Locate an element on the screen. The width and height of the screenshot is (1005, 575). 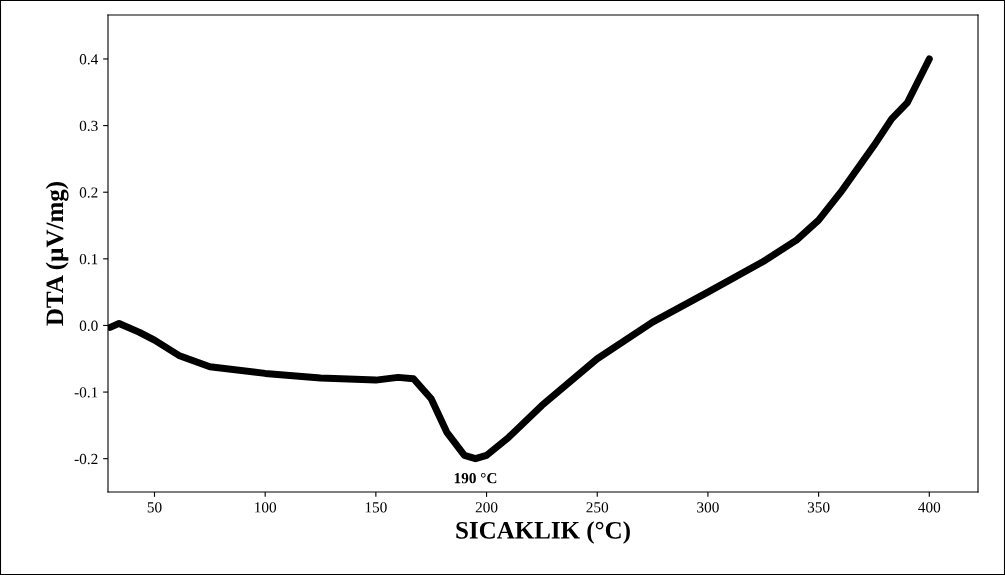
x-tick-label: 250 is located at coordinates (597, 507).